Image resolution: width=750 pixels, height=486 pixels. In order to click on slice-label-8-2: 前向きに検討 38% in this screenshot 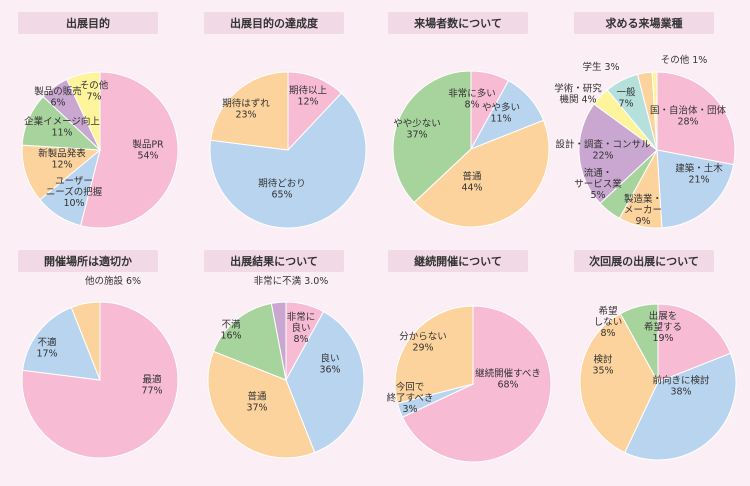, I will do `click(681, 386)`.